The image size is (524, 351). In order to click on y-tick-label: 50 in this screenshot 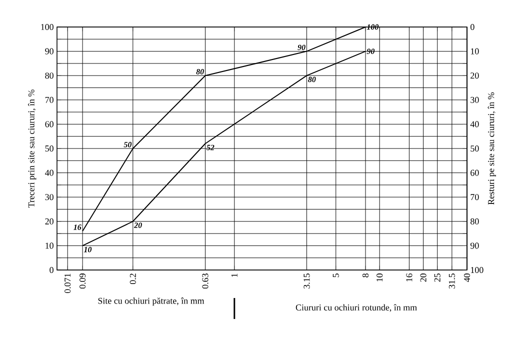, I will do `click(49, 148)`.